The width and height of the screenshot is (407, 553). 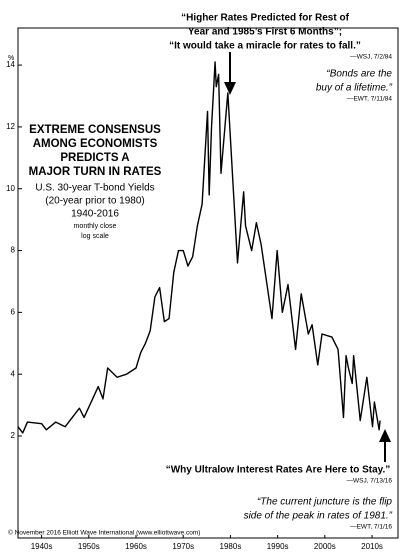 What do you see at coordinates (136, 546) in the screenshot?
I see `x-tick-label: 1960s` at bounding box center [136, 546].